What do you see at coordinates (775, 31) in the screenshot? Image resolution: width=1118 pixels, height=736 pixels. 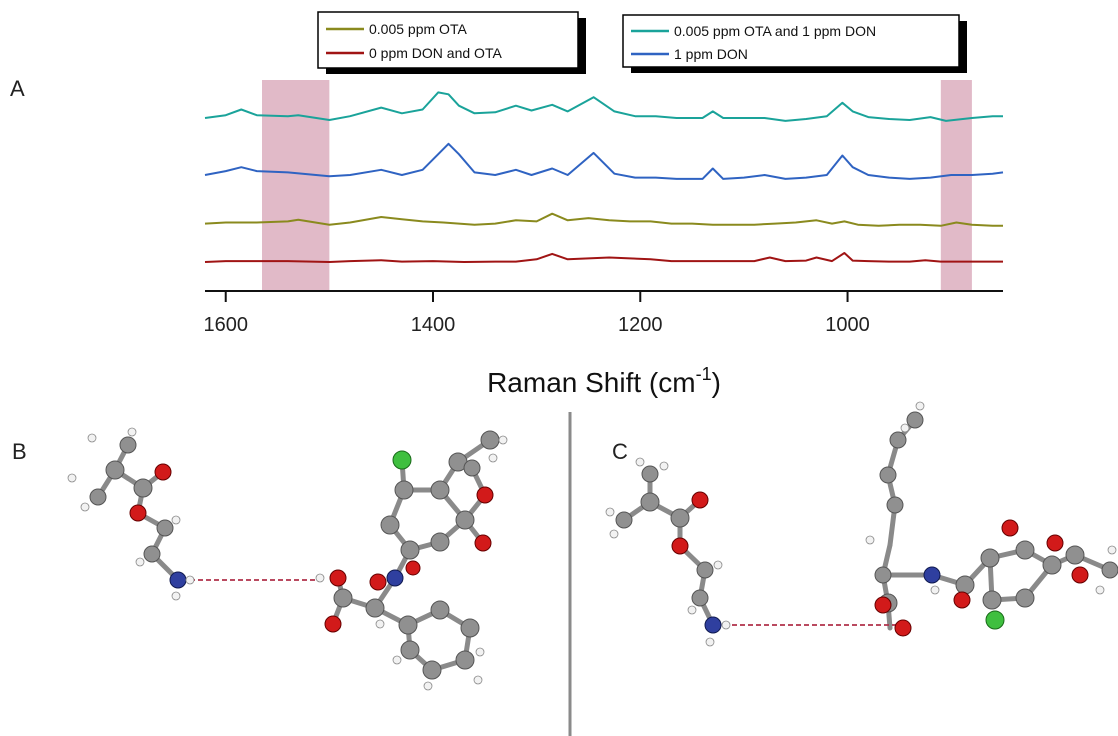 I see `legend-label: 0.005 ppm OTA and 1 ppm DON` at bounding box center [775, 31].